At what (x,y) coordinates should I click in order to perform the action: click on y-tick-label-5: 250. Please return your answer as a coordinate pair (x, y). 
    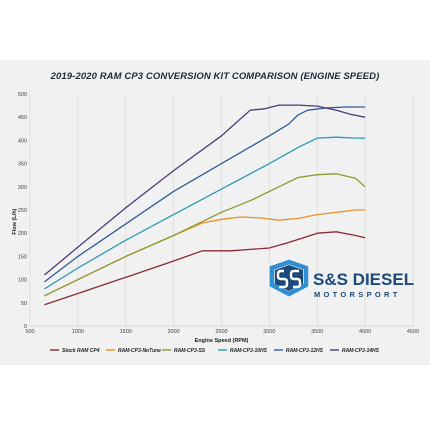
    Looking at the image, I should click on (22, 211).